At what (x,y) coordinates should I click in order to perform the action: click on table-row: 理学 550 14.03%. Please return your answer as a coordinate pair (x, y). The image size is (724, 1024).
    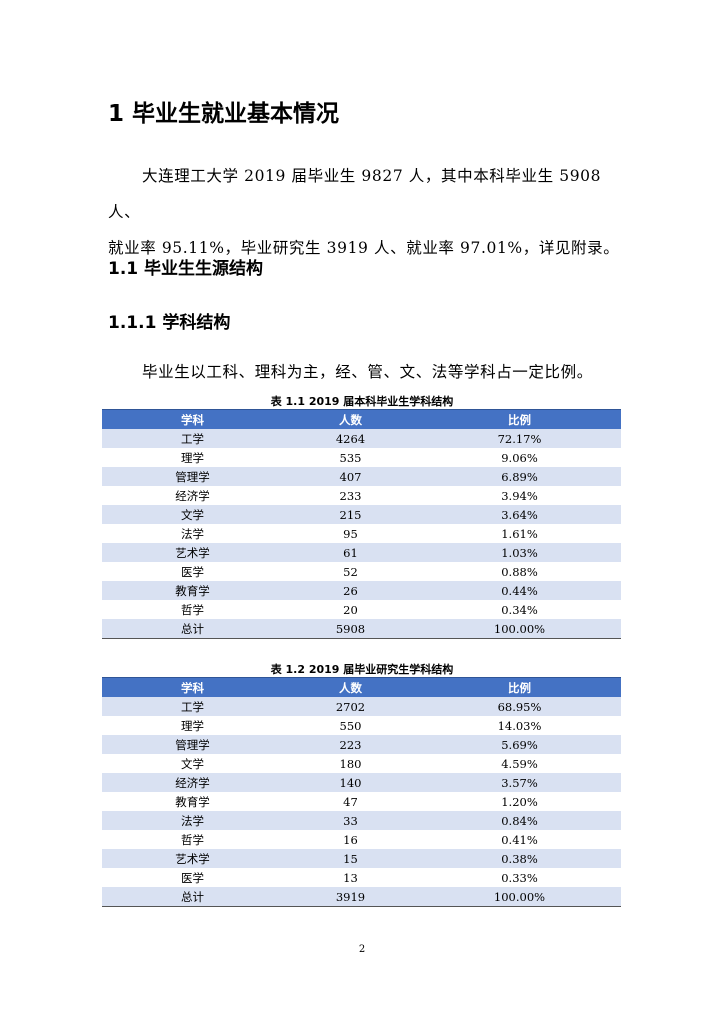
    Looking at the image, I should click on (361, 725).